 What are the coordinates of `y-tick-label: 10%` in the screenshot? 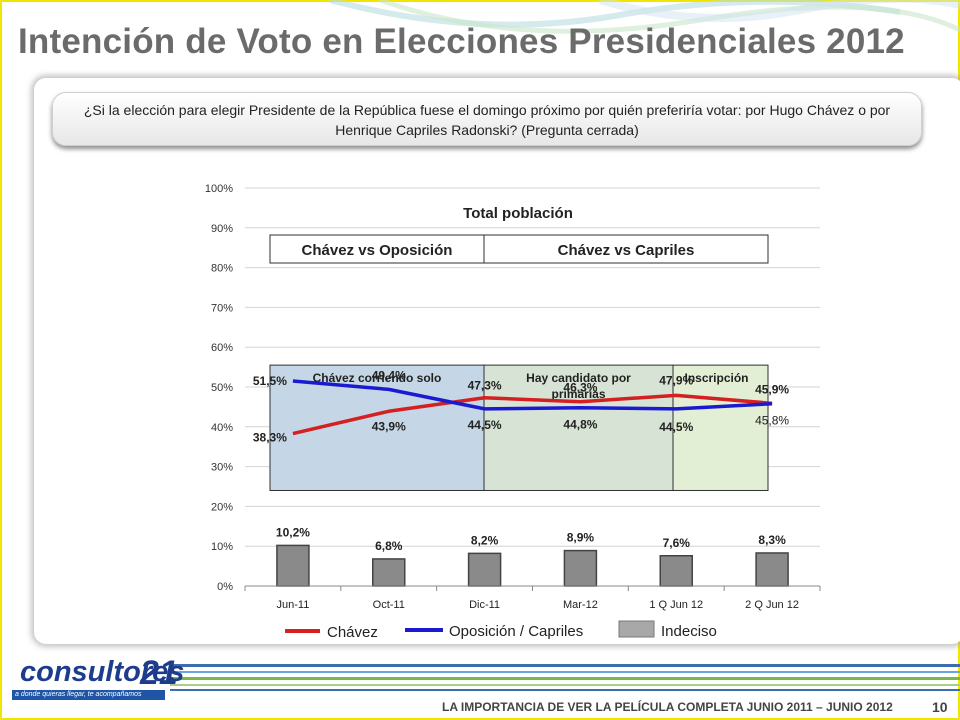 It's located at (222, 547).